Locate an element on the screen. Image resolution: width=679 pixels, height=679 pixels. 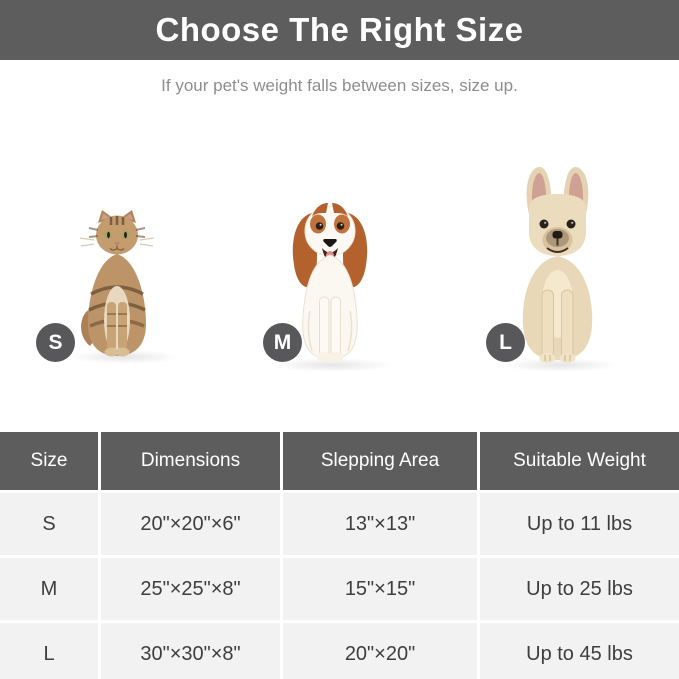
bulldog-shadow is located at coordinates (560, 365).